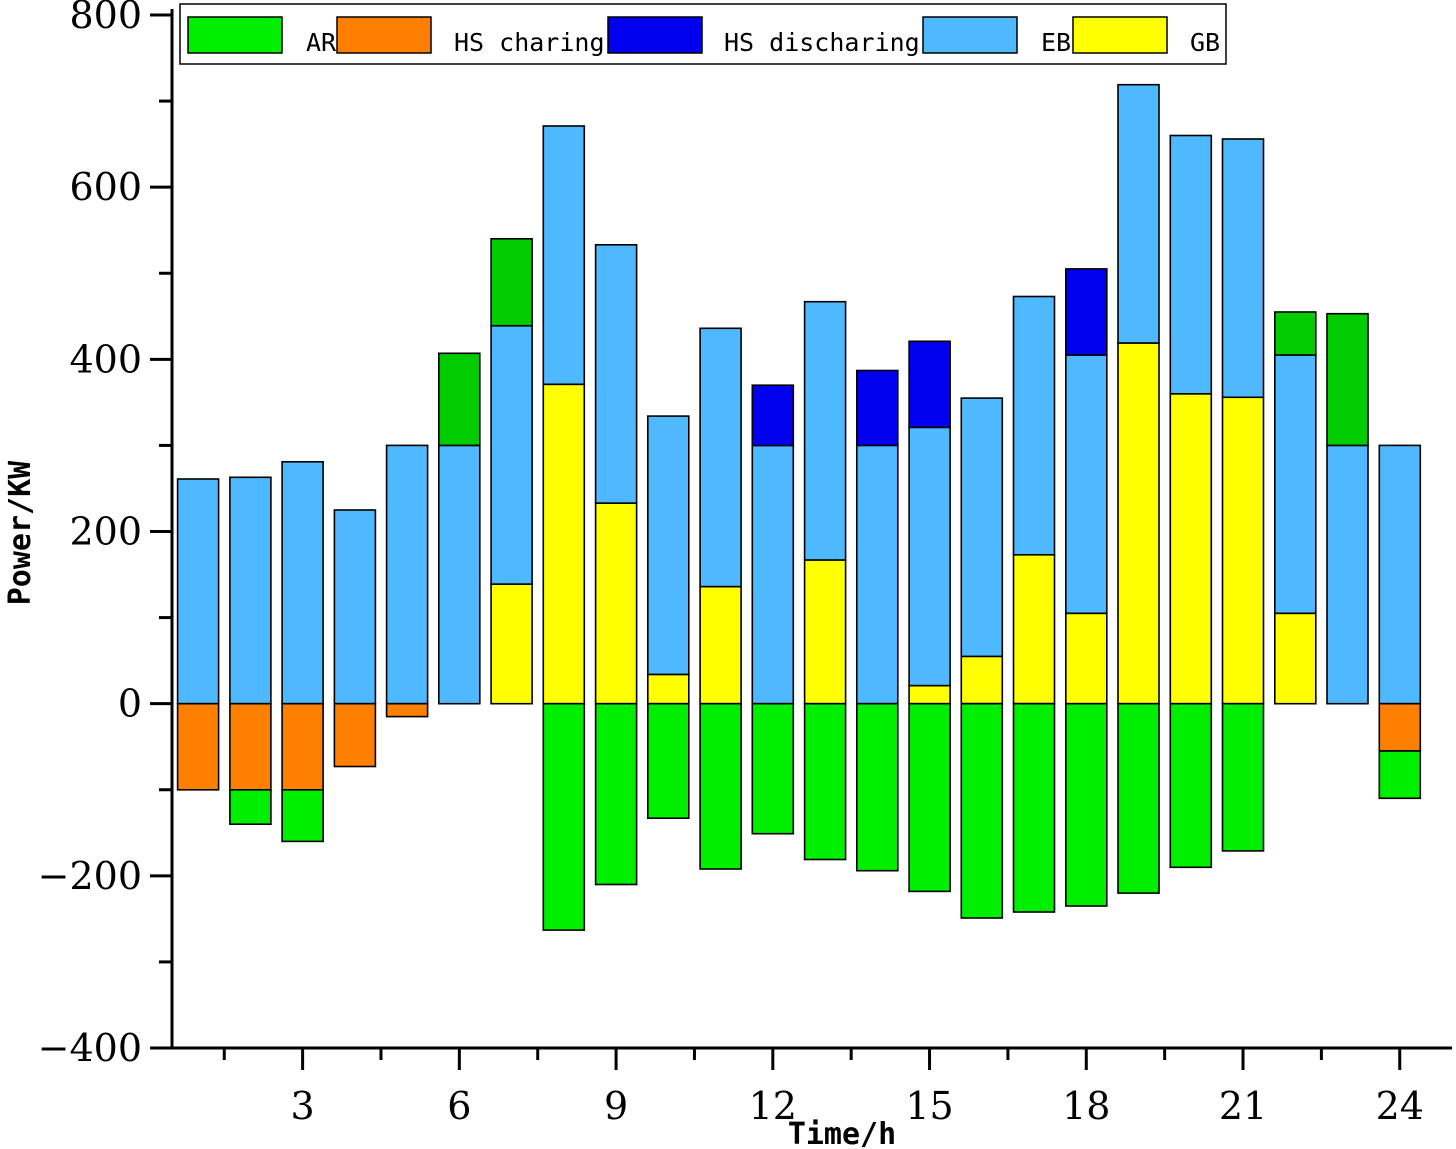  I want to click on x-tick-label: 9, so click(616, 1106).